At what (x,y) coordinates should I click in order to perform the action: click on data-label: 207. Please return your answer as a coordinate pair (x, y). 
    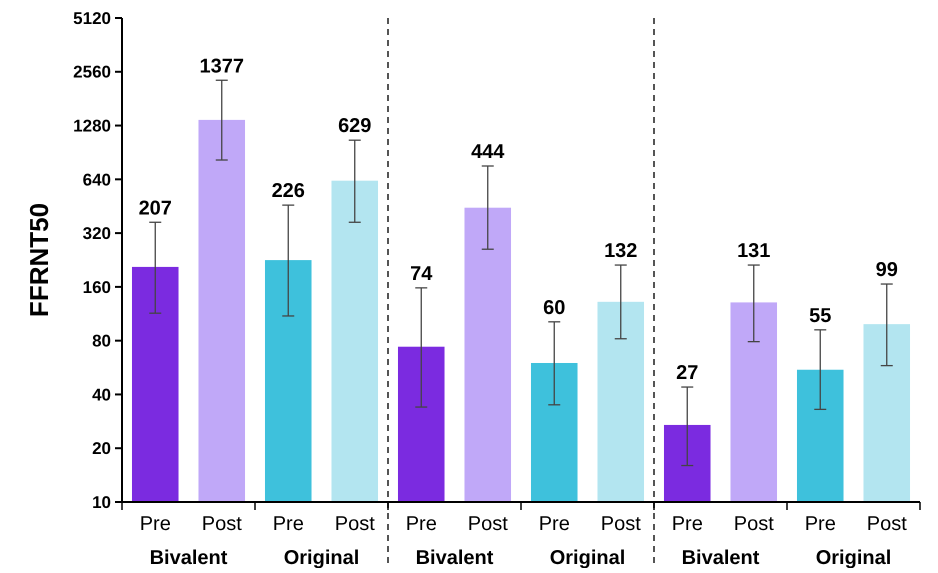
    Looking at the image, I should click on (155, 208).